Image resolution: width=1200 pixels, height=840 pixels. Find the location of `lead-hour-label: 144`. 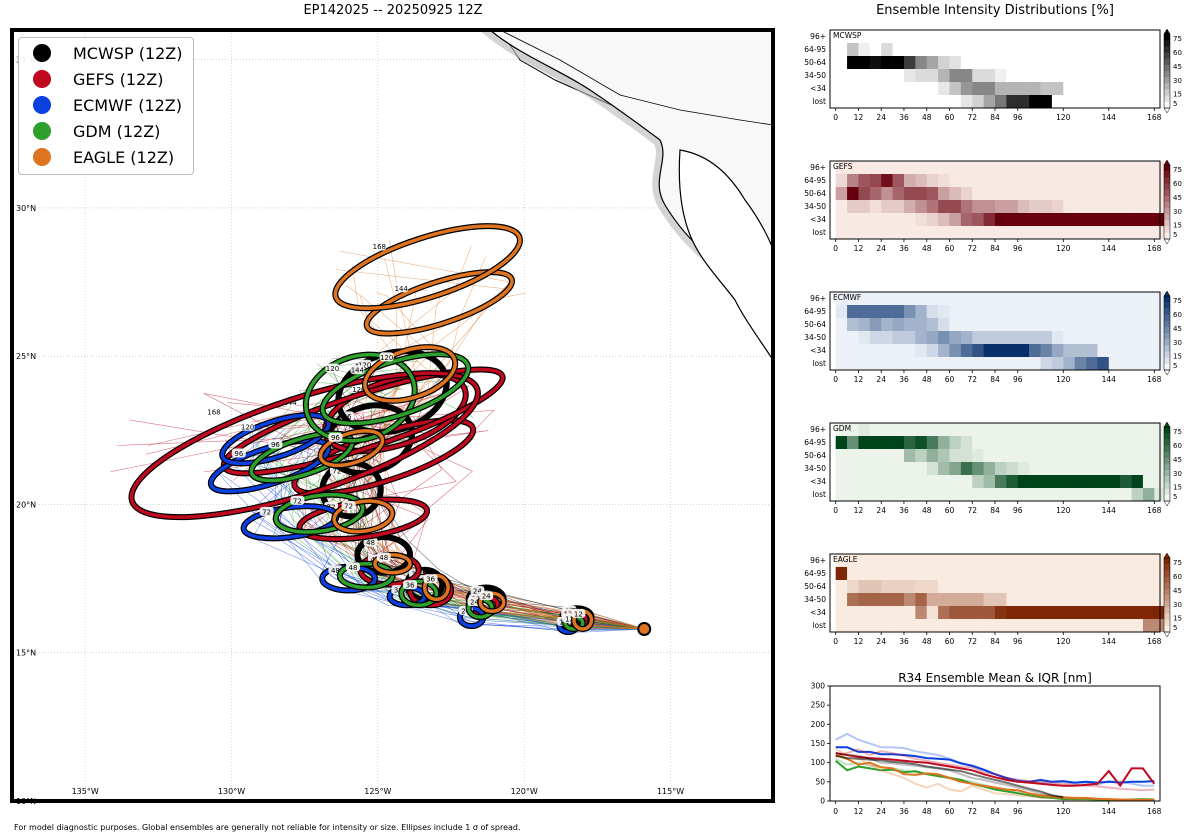

lead-hour-label: 144 is located at coordinates (402, 289).